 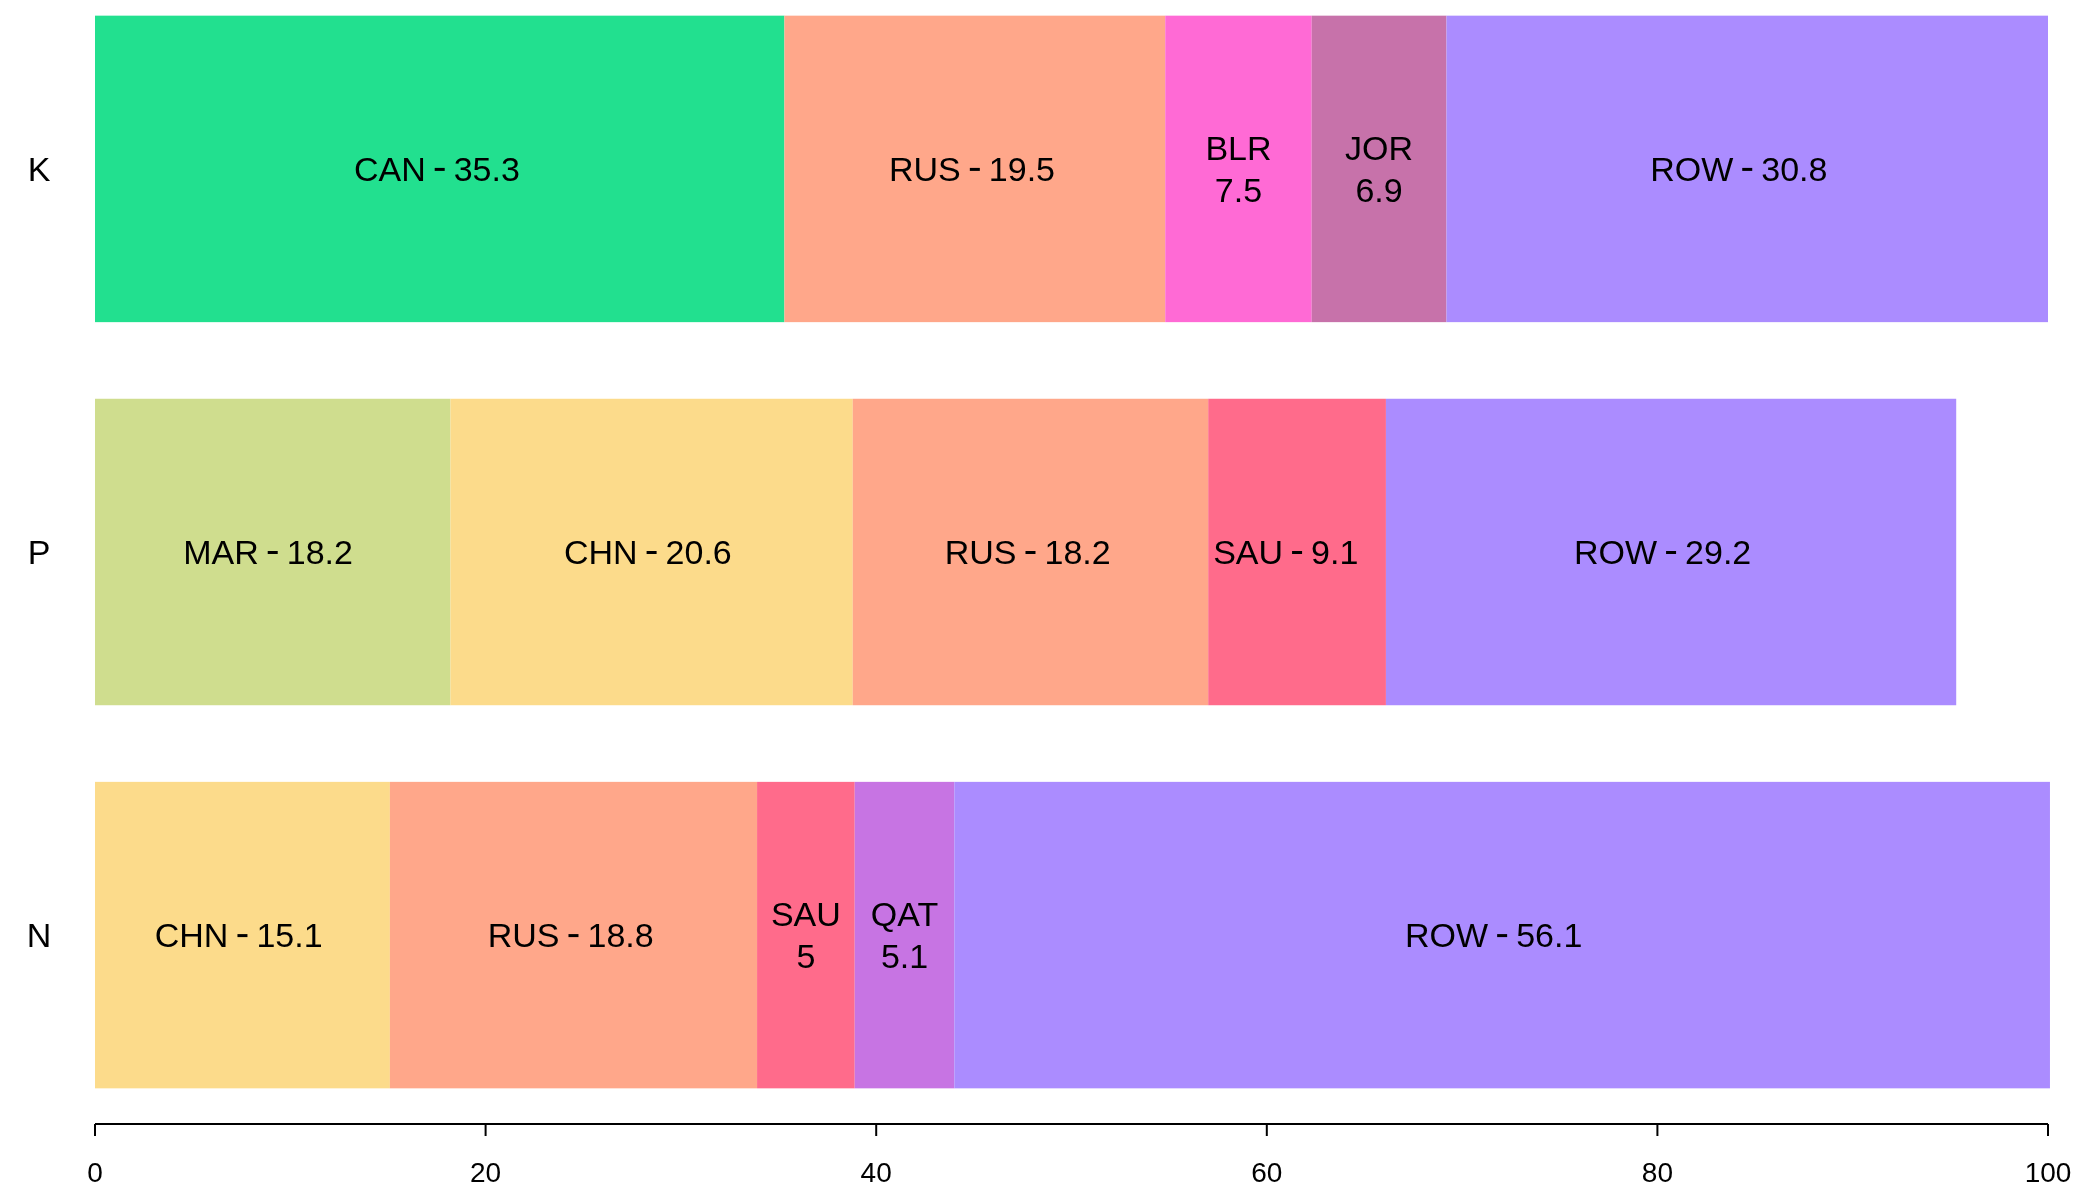 I want to click on data-label: 30.8, so click(x=1794, y=168).